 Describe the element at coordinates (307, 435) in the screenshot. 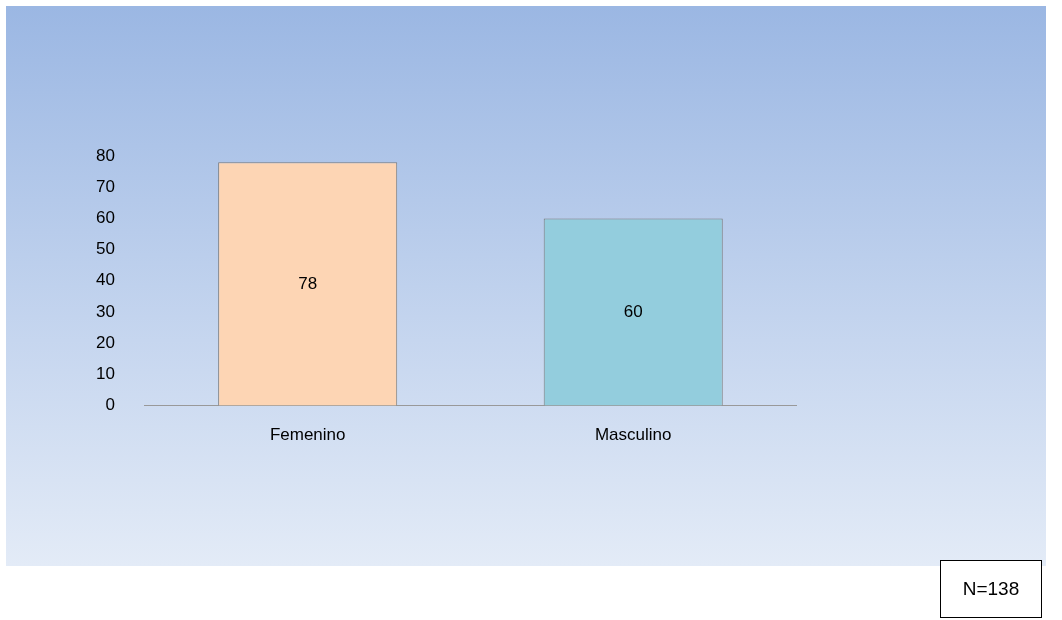

I see `x-tick-label: Femenino` at that location.